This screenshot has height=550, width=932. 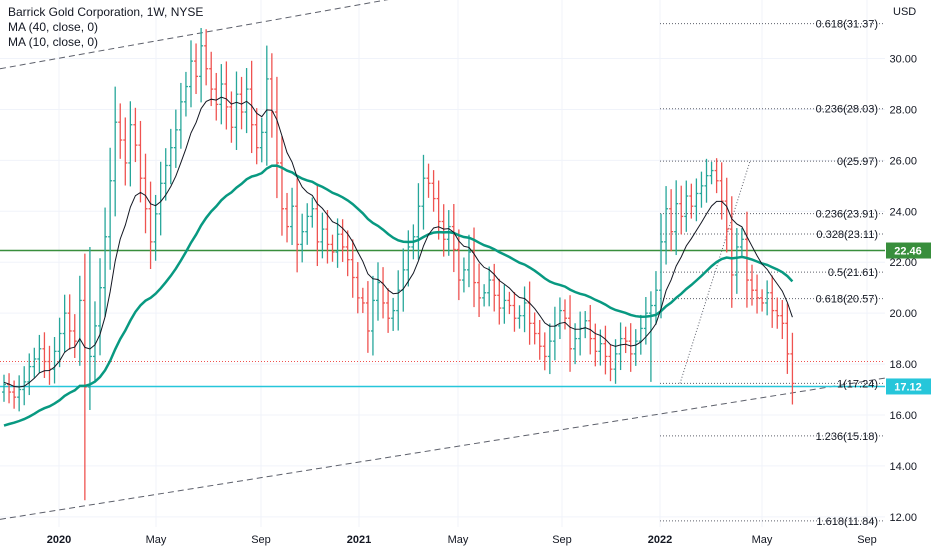 I want to click on y-tick-label: 22.00, so click(x=903, y=263).